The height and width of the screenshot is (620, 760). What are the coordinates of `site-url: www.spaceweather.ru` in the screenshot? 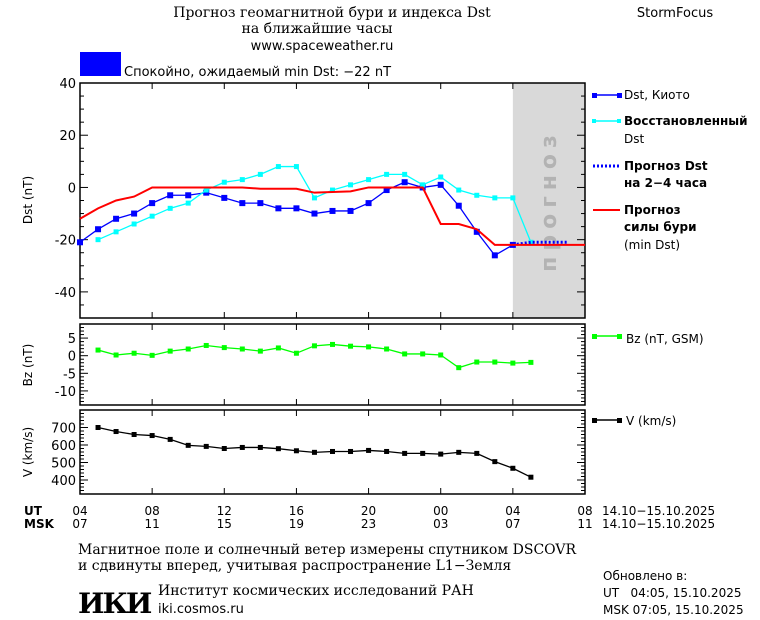 It's located at (322, 46).